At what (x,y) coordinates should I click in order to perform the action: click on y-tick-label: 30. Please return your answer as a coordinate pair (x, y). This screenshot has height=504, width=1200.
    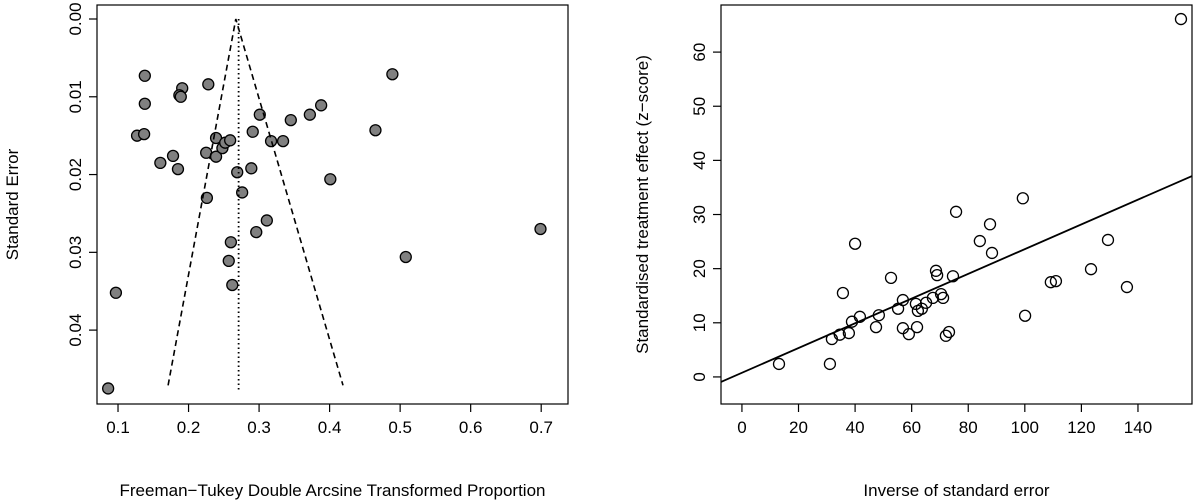
    Looking at the image, I should click on (699, 214).